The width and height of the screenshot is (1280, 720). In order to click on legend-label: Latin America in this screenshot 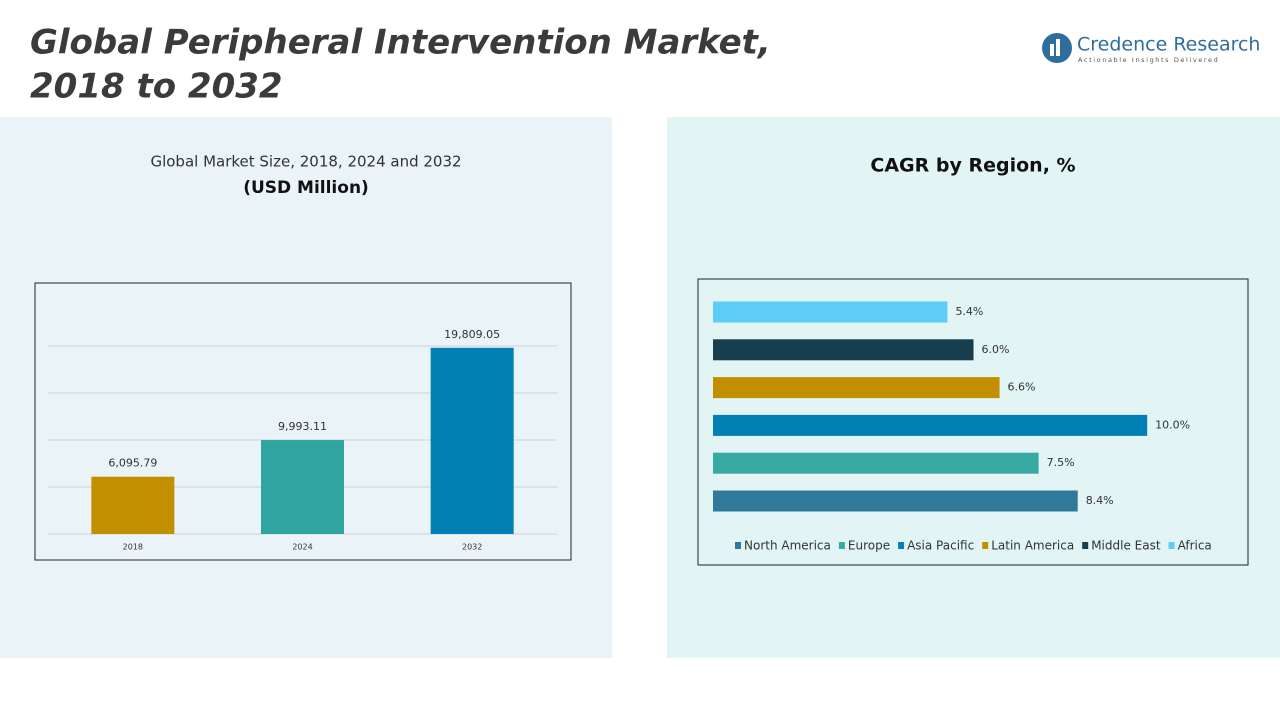, I will do `click(1032, 546)`.